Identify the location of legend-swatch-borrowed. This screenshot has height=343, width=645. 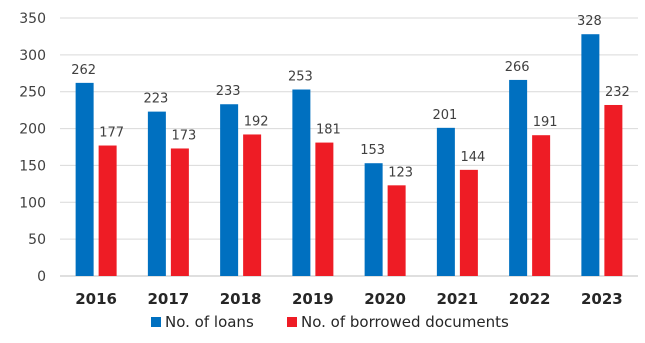
(292, 322).